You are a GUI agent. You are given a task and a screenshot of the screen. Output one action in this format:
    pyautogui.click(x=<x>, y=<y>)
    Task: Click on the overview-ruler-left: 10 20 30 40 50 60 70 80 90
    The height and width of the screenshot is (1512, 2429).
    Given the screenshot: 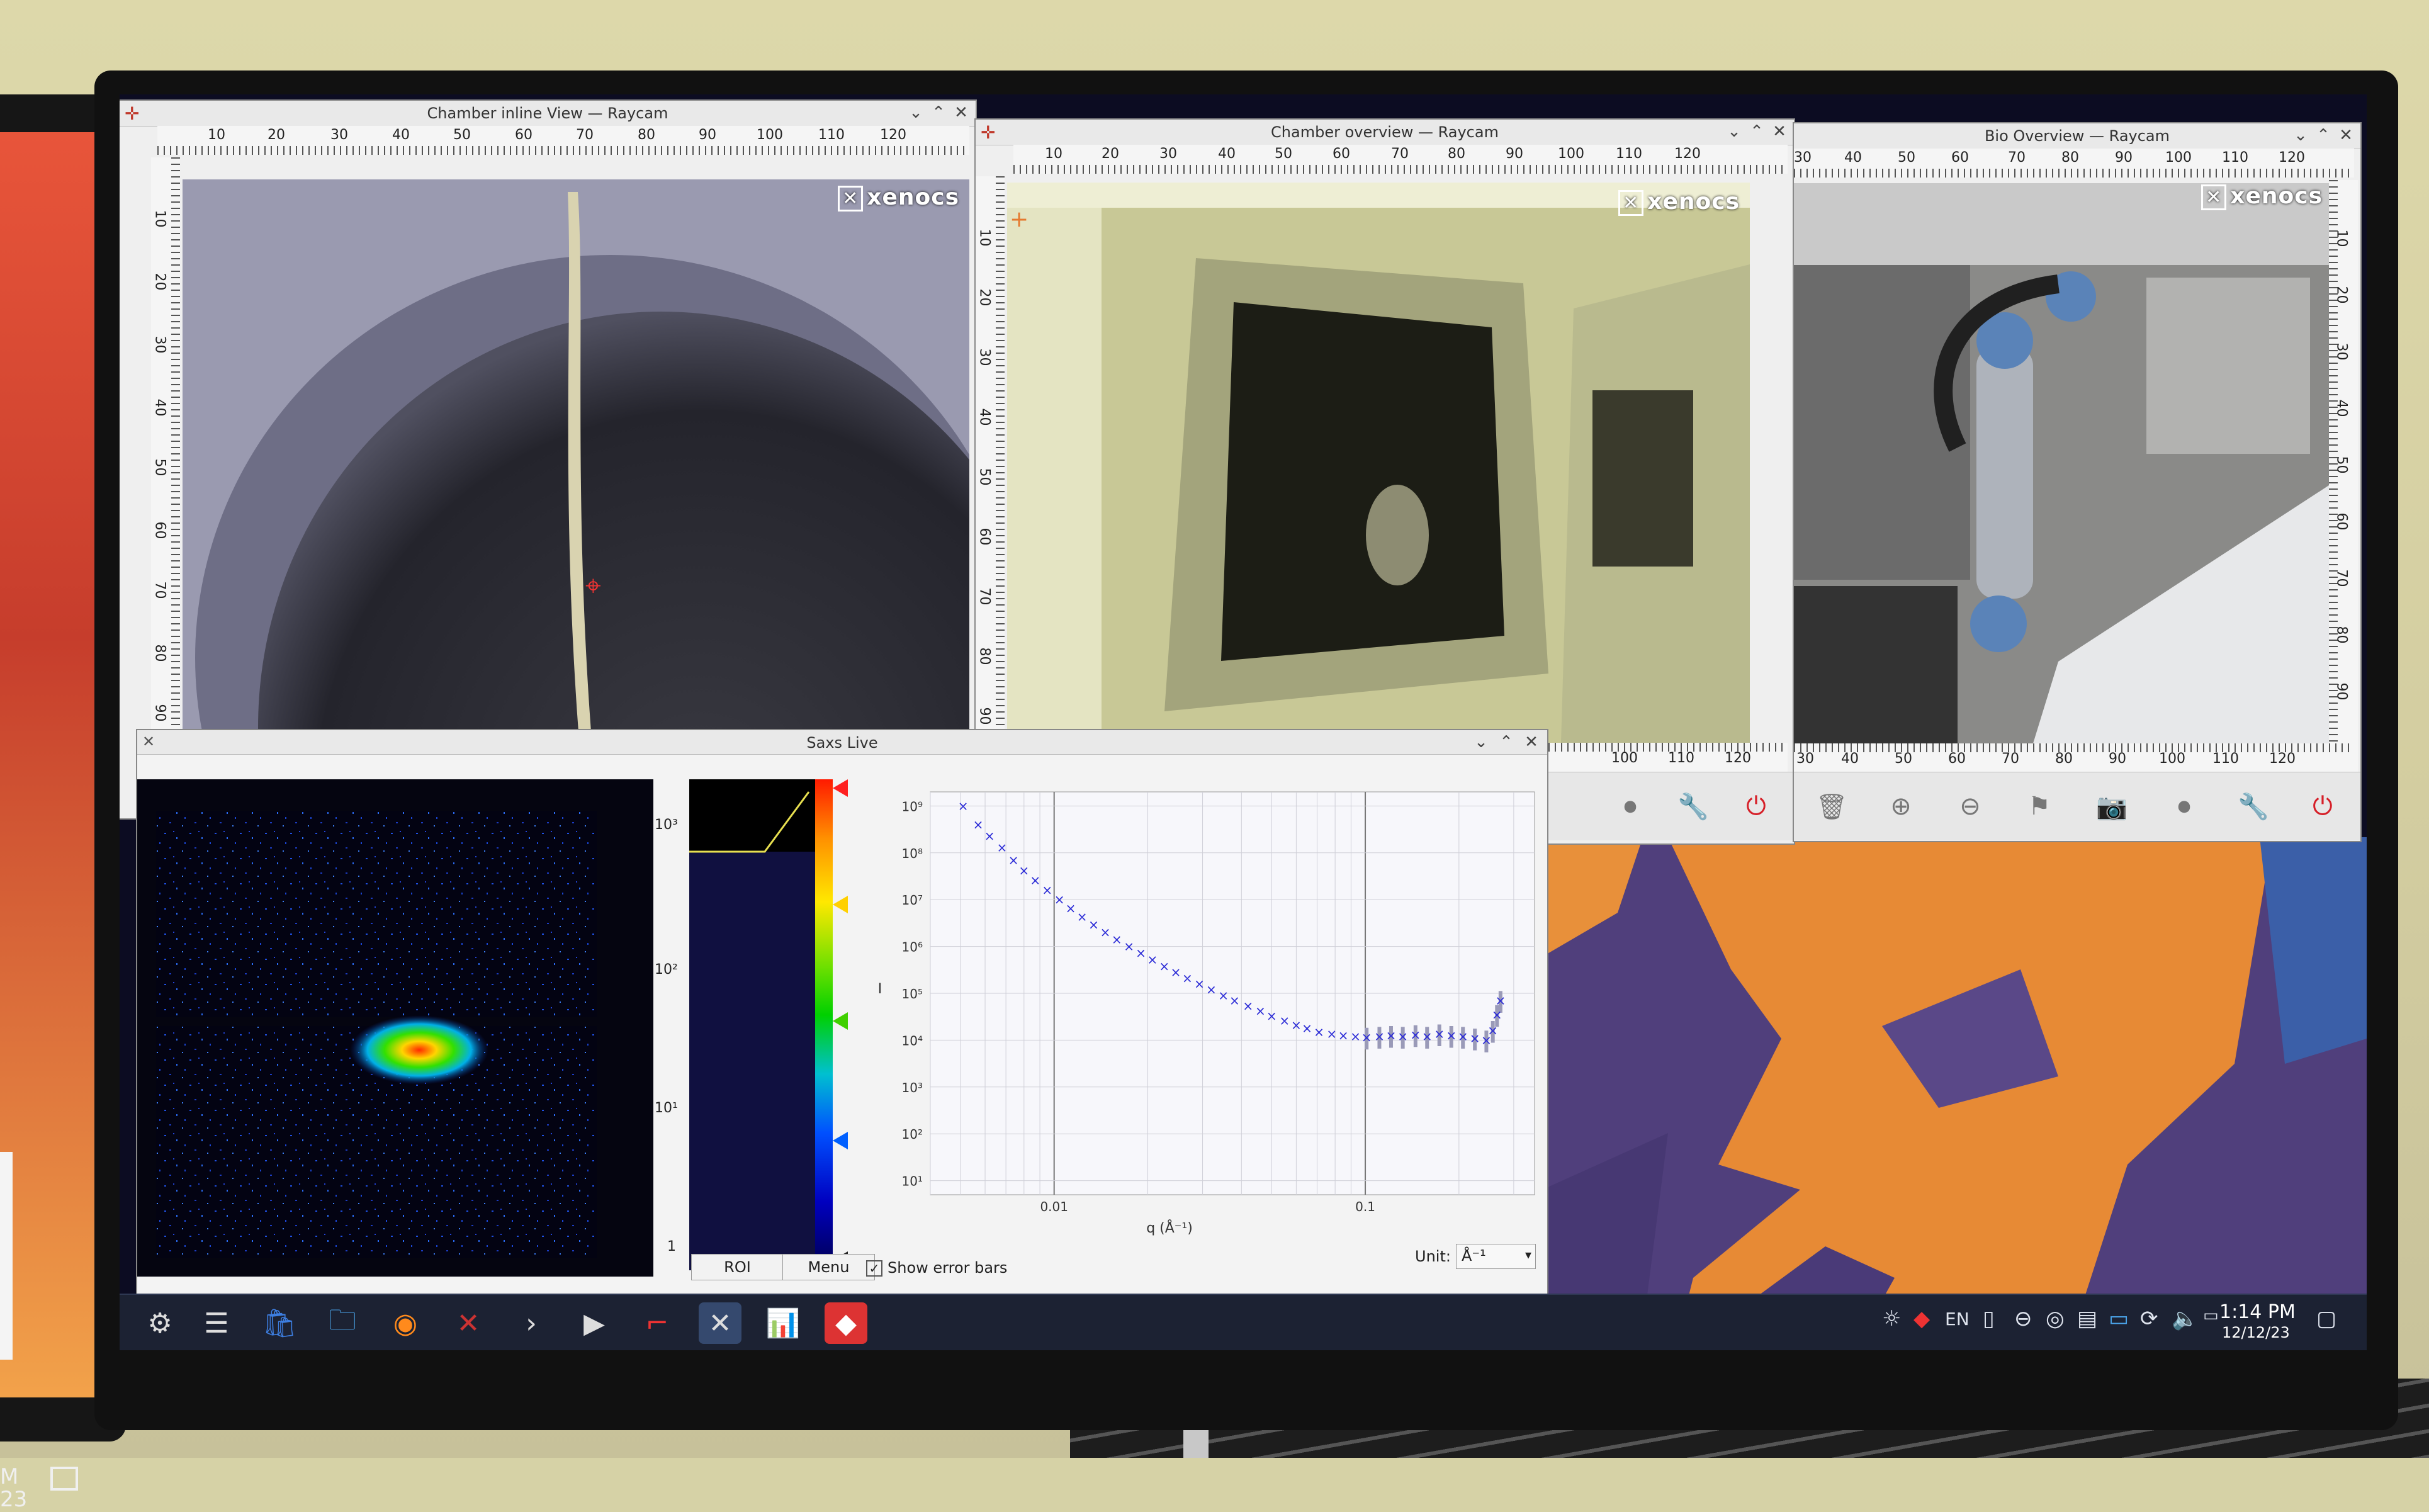 What is the action you would take?
    pyautogui.click(x=990, y=487)
    